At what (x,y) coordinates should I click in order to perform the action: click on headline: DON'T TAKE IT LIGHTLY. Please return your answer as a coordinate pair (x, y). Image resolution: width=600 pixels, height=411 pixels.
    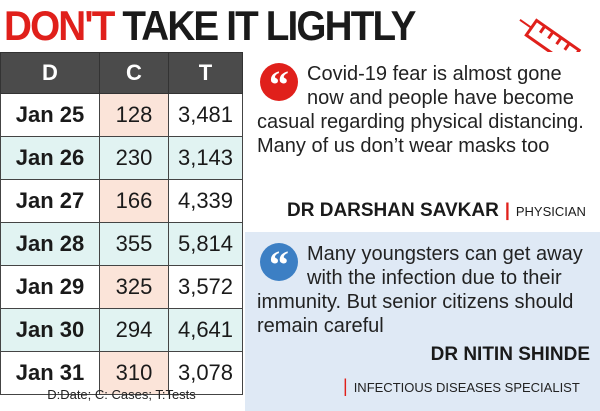
    Looking at the image, I should click on (210, 26).